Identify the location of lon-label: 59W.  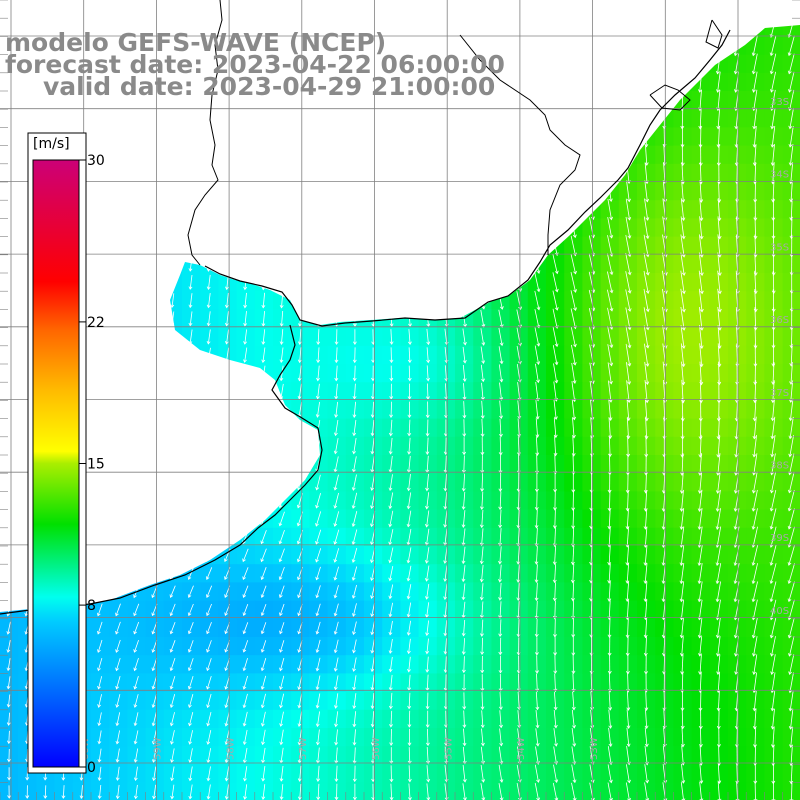
(158, 748).